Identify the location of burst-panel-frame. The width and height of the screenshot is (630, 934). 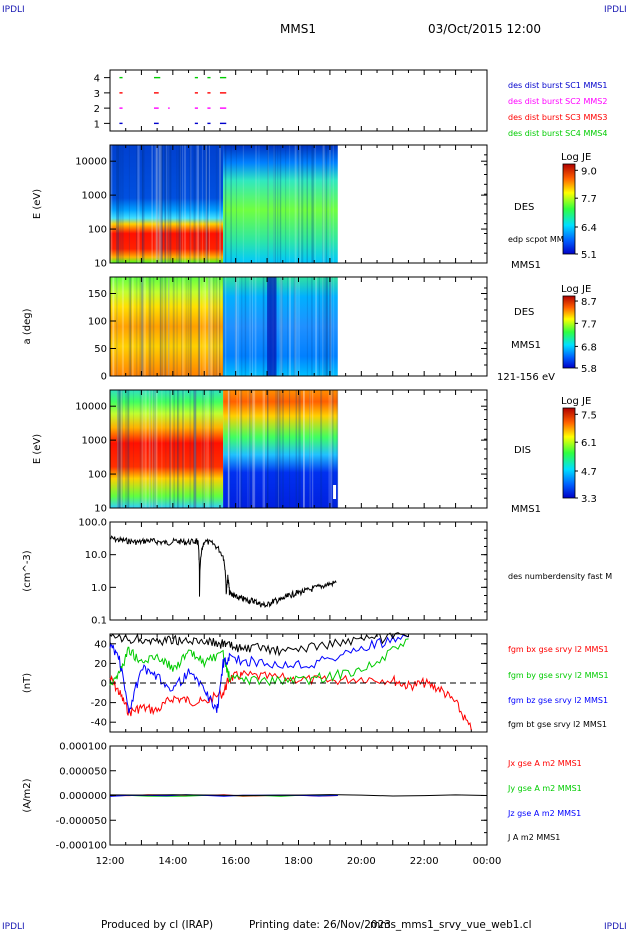
(298, 100).